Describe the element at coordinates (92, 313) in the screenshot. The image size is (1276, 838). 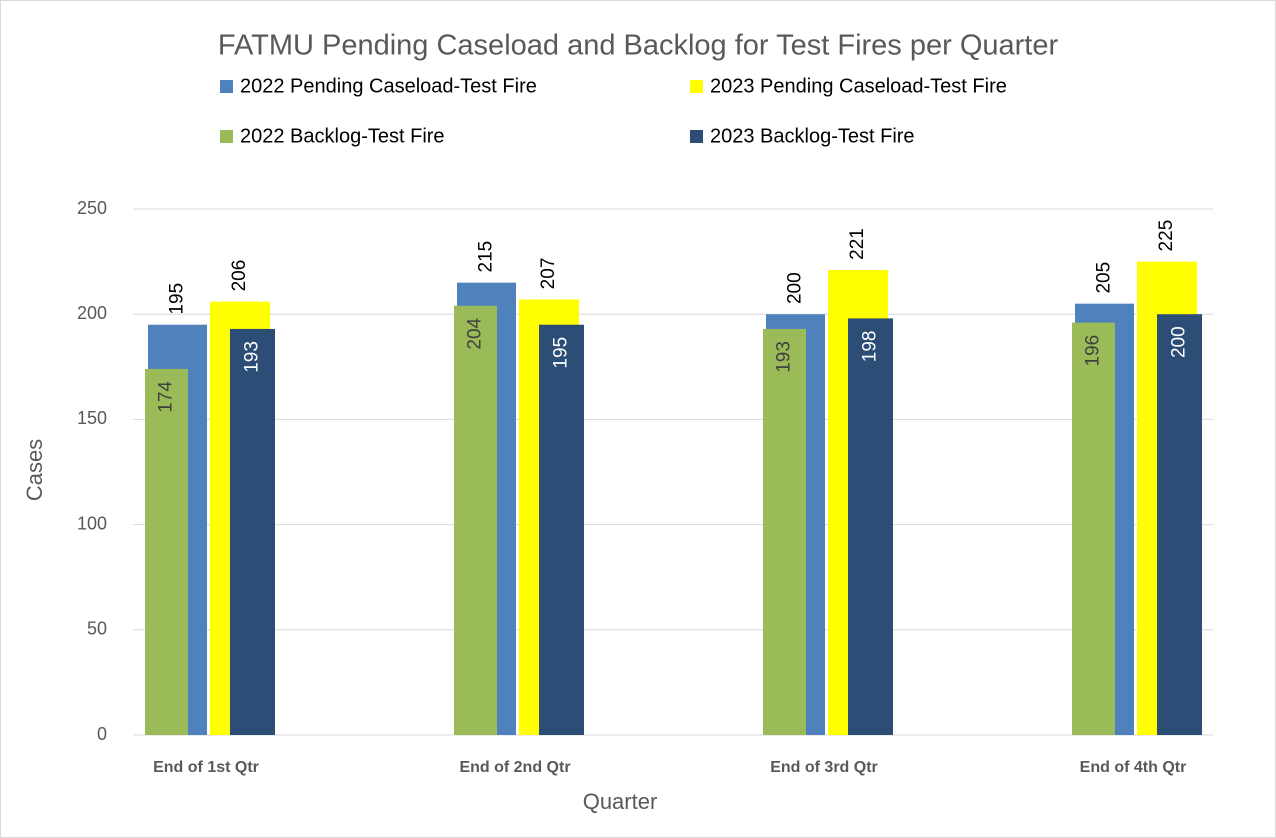
I see `y-tick-label: 200` at that location.